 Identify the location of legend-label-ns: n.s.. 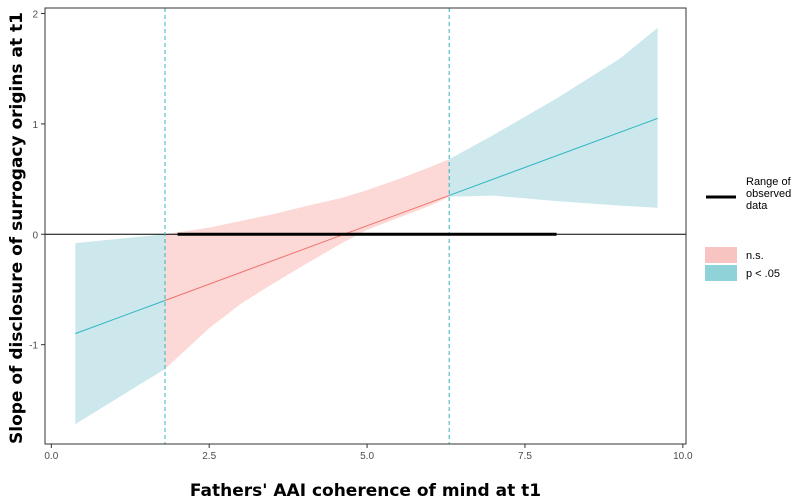
(755, 256).